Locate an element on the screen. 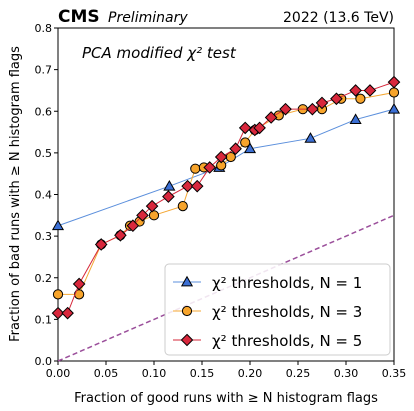 The height and width of the screenshot is (411, 414). y-tick-label: 0.1 is located at coordinates (44, 319).